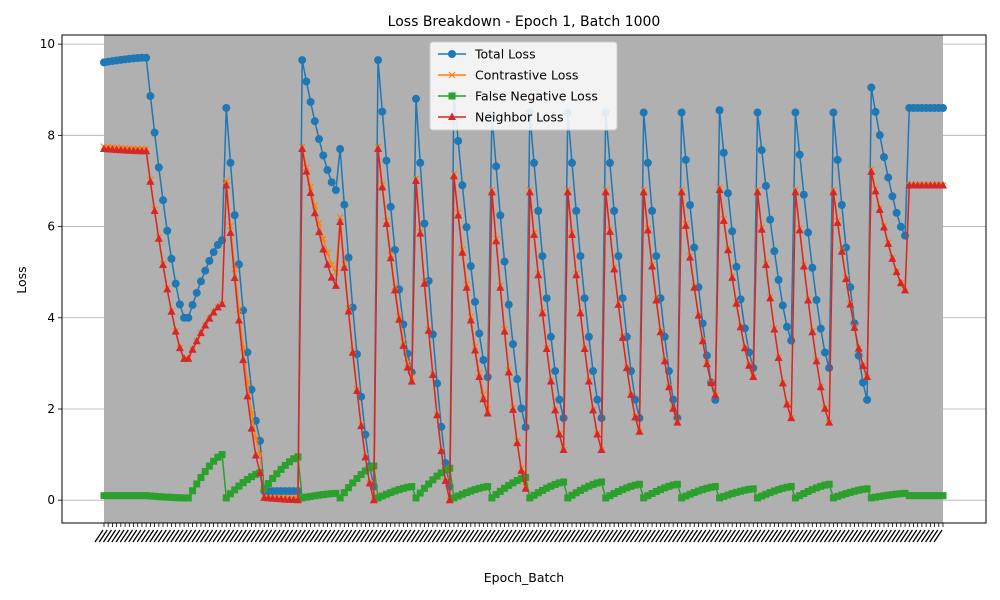 This screenshot has width=1000, height=600. Describe the element at coordinates (51, 135) in the screenshot. I see `y-tick-label: 8` at that location.